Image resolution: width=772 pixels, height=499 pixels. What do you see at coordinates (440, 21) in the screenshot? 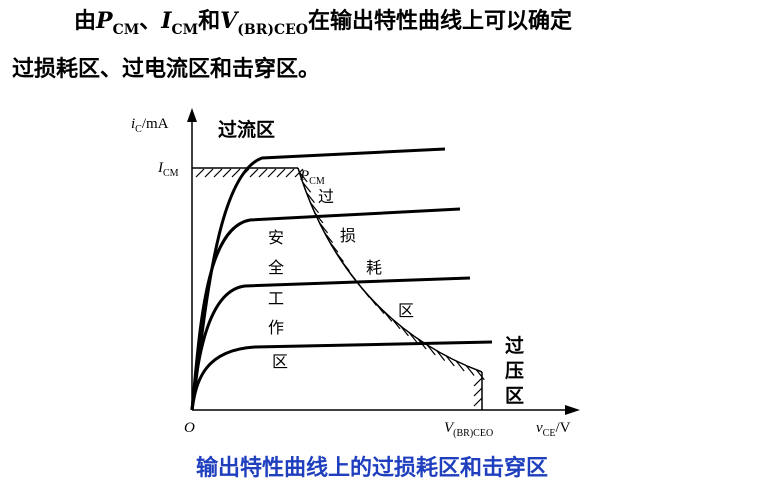
I see `heading-text: 在输出特性曲线上可以确定` at bounding box center [440, 21].